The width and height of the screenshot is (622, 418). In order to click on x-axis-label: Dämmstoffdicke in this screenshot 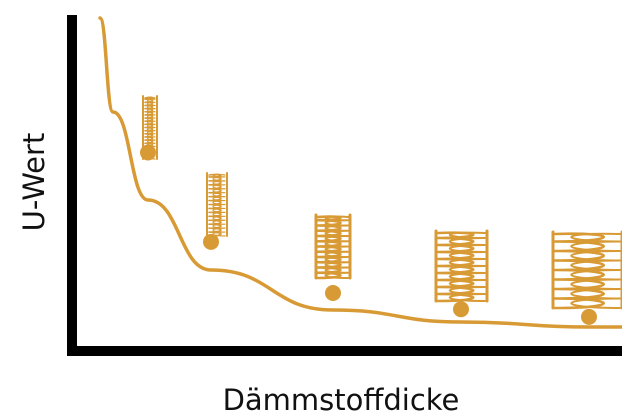, I will do `click(341, 400)`.